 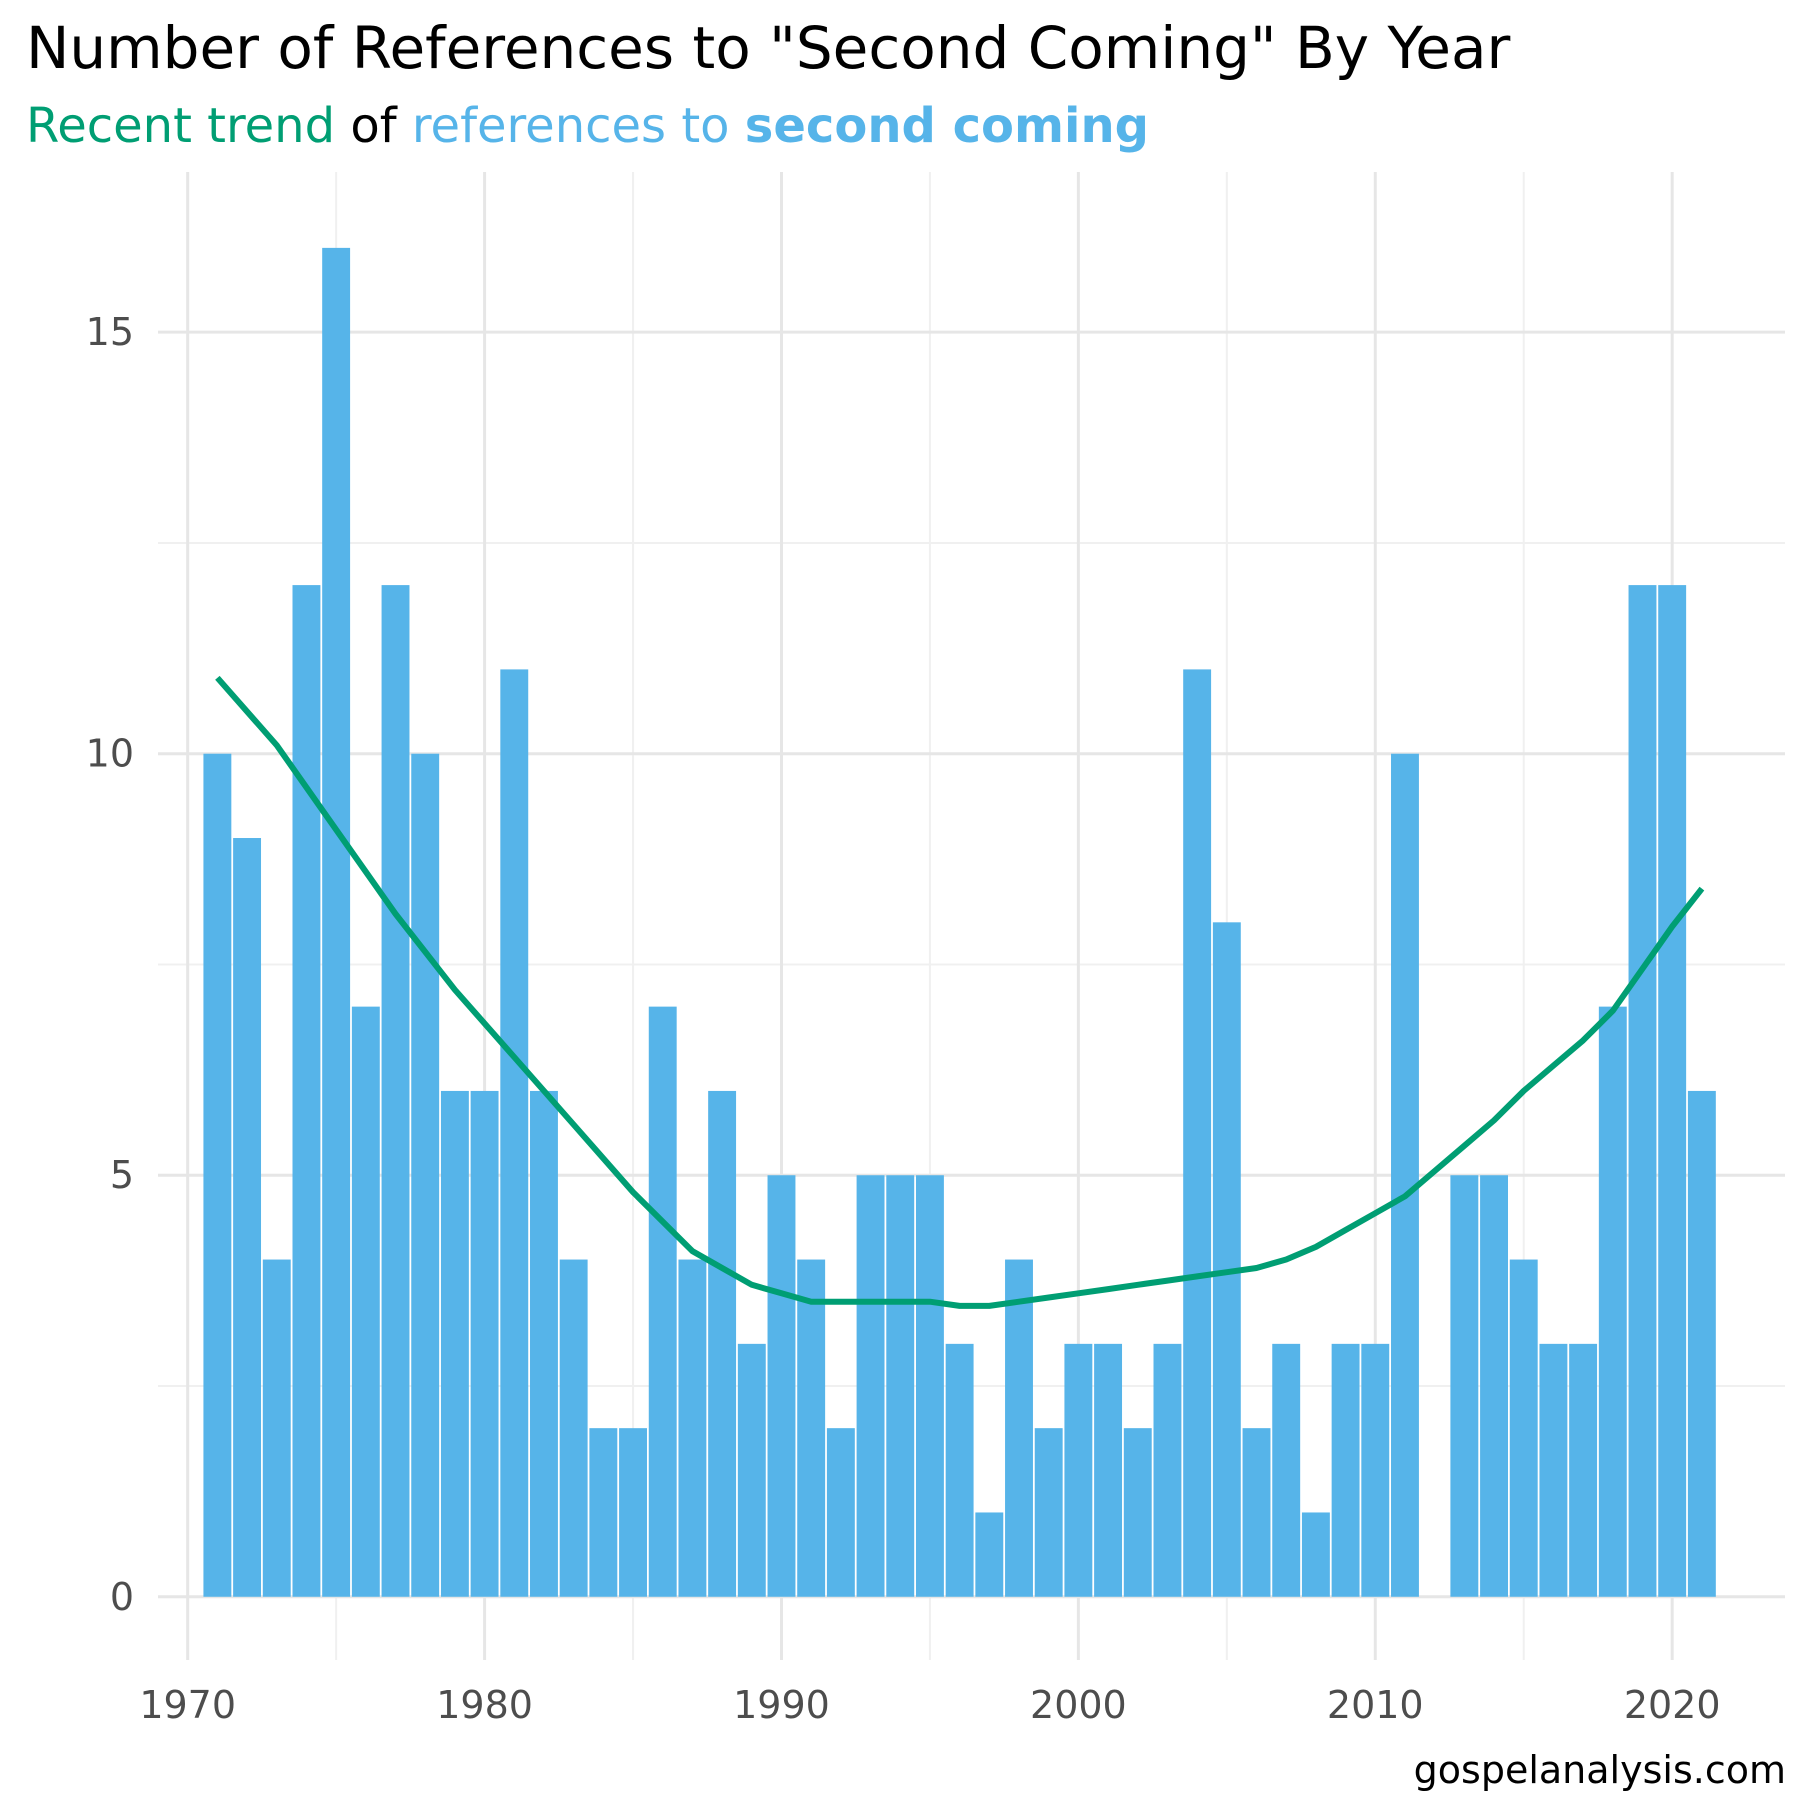 I want to click on x-tick-label: 1990, so click(x=781, y=1705).